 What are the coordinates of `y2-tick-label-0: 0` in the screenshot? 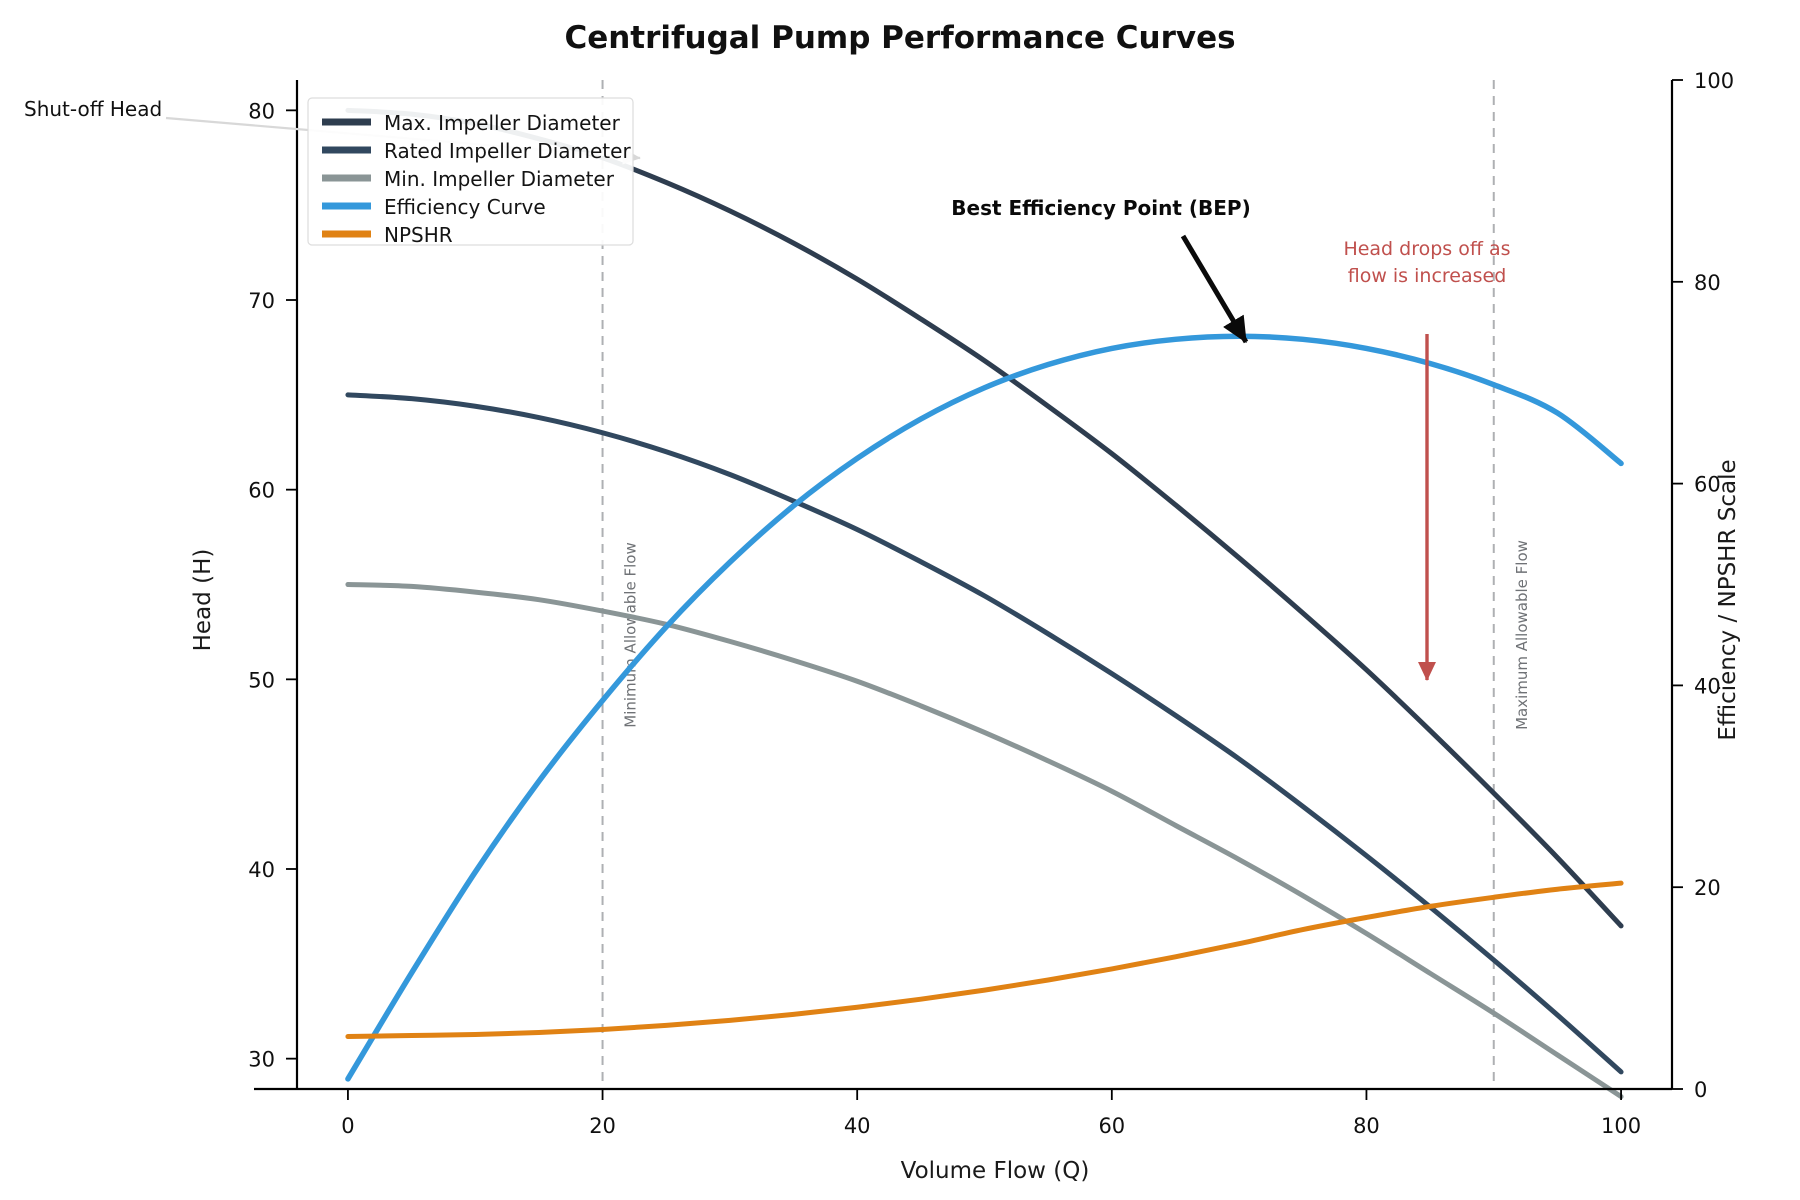 It's located at (1700, 1090).